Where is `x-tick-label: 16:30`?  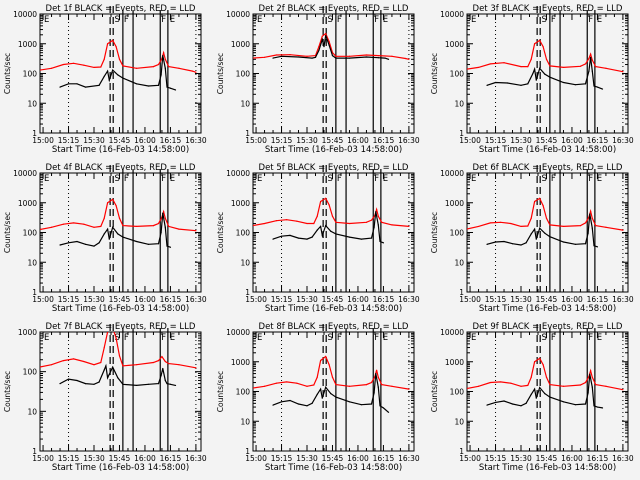 x-tick-label: 16:30 is located at coordinates (409, 299).